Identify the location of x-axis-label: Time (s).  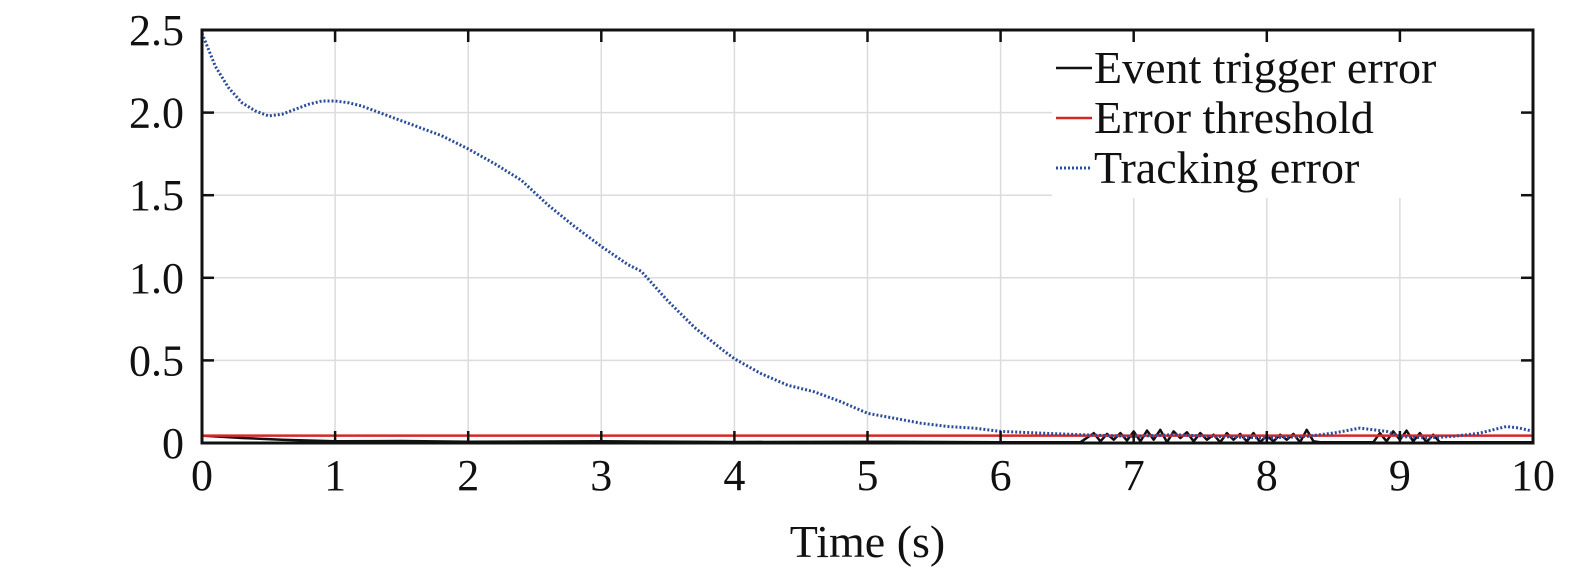
(868, 541).